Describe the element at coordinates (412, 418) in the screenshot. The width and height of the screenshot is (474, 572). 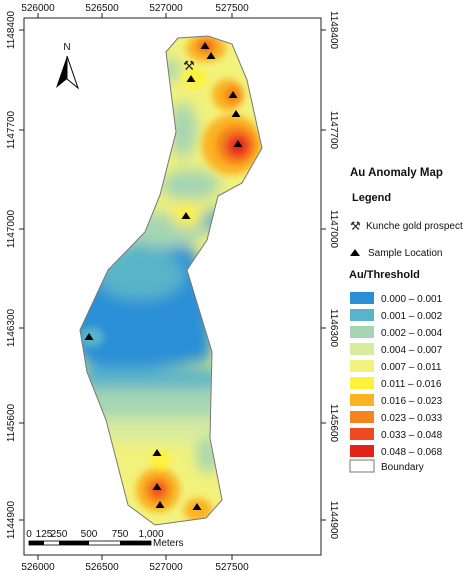
I see `legend-class-label: 0.023 – 0.033` at that location.